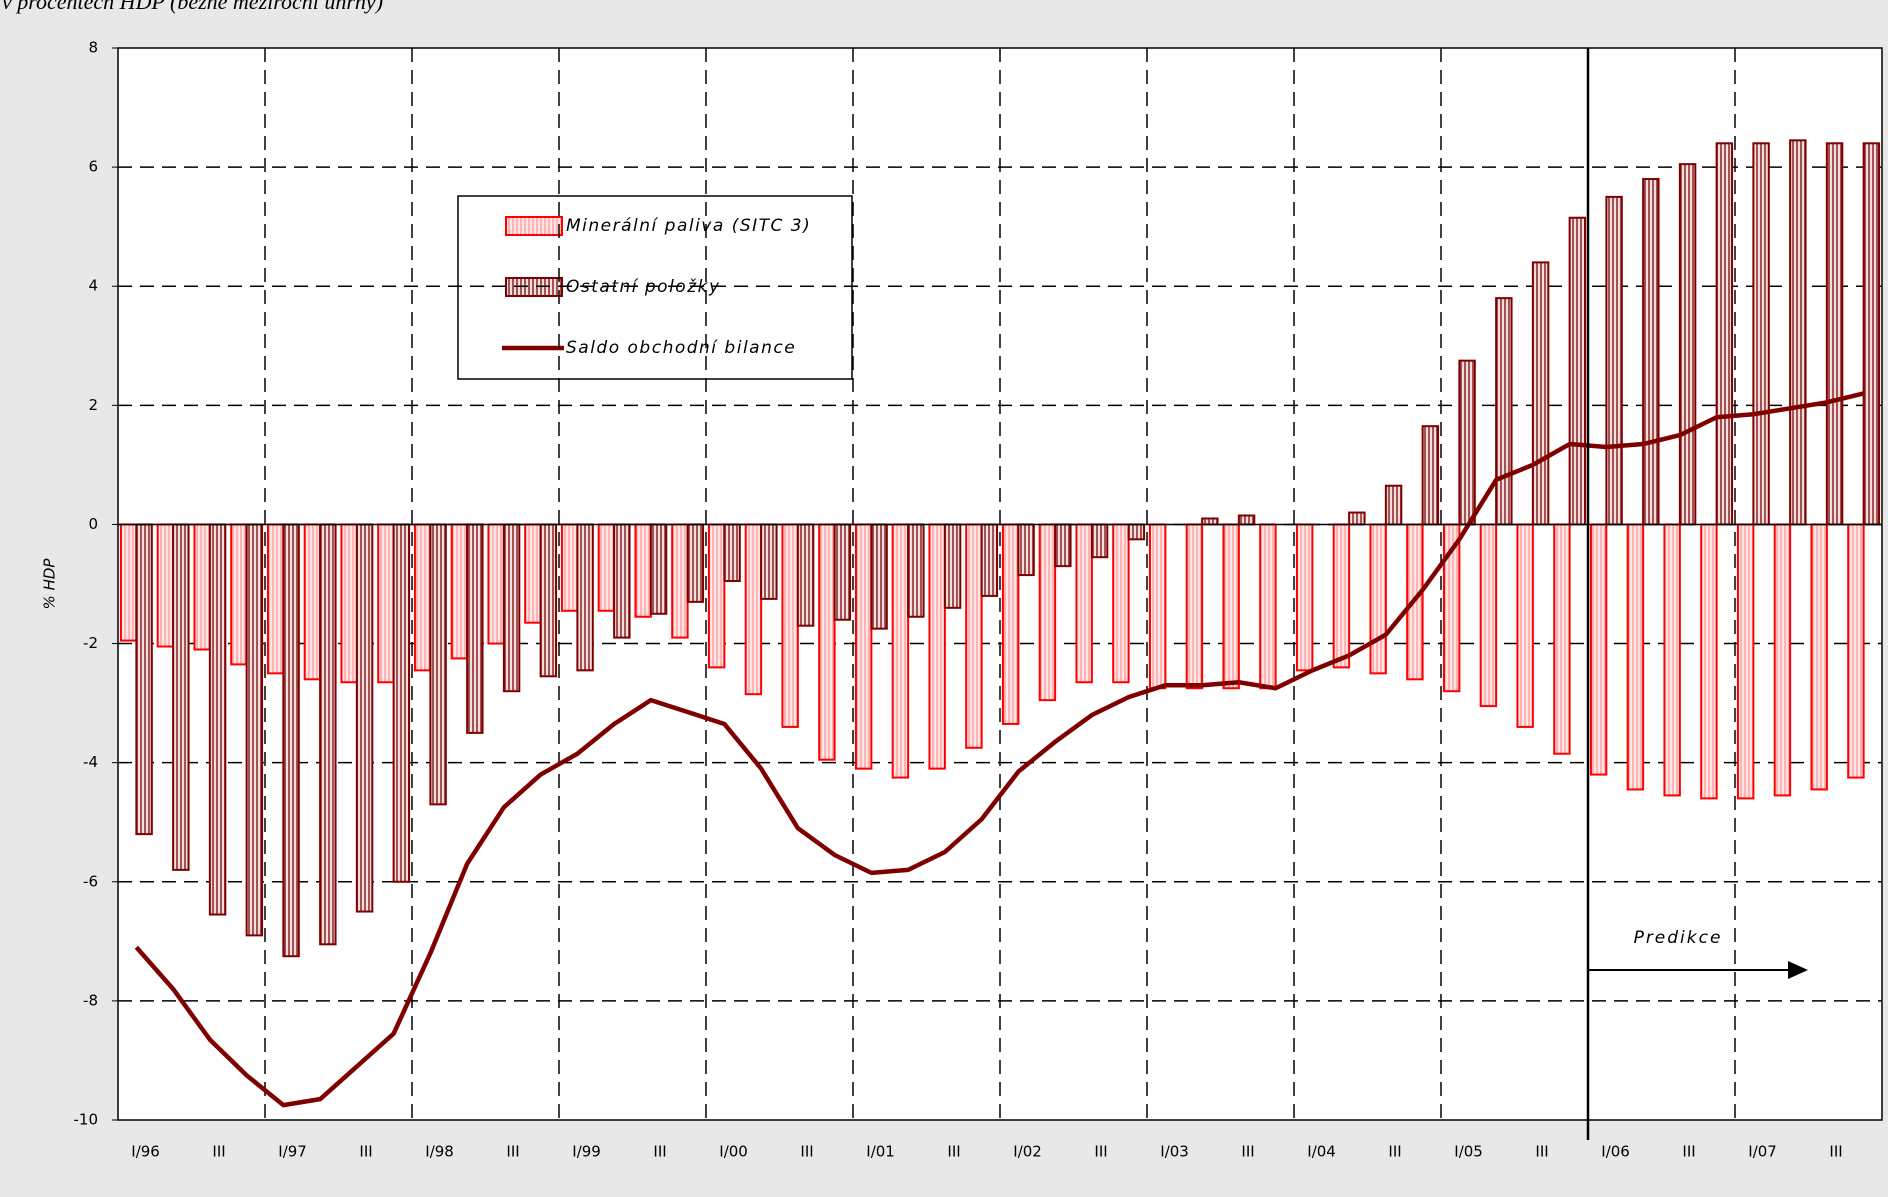  I want to click on y-tick-label: 4, so click(93, 286).